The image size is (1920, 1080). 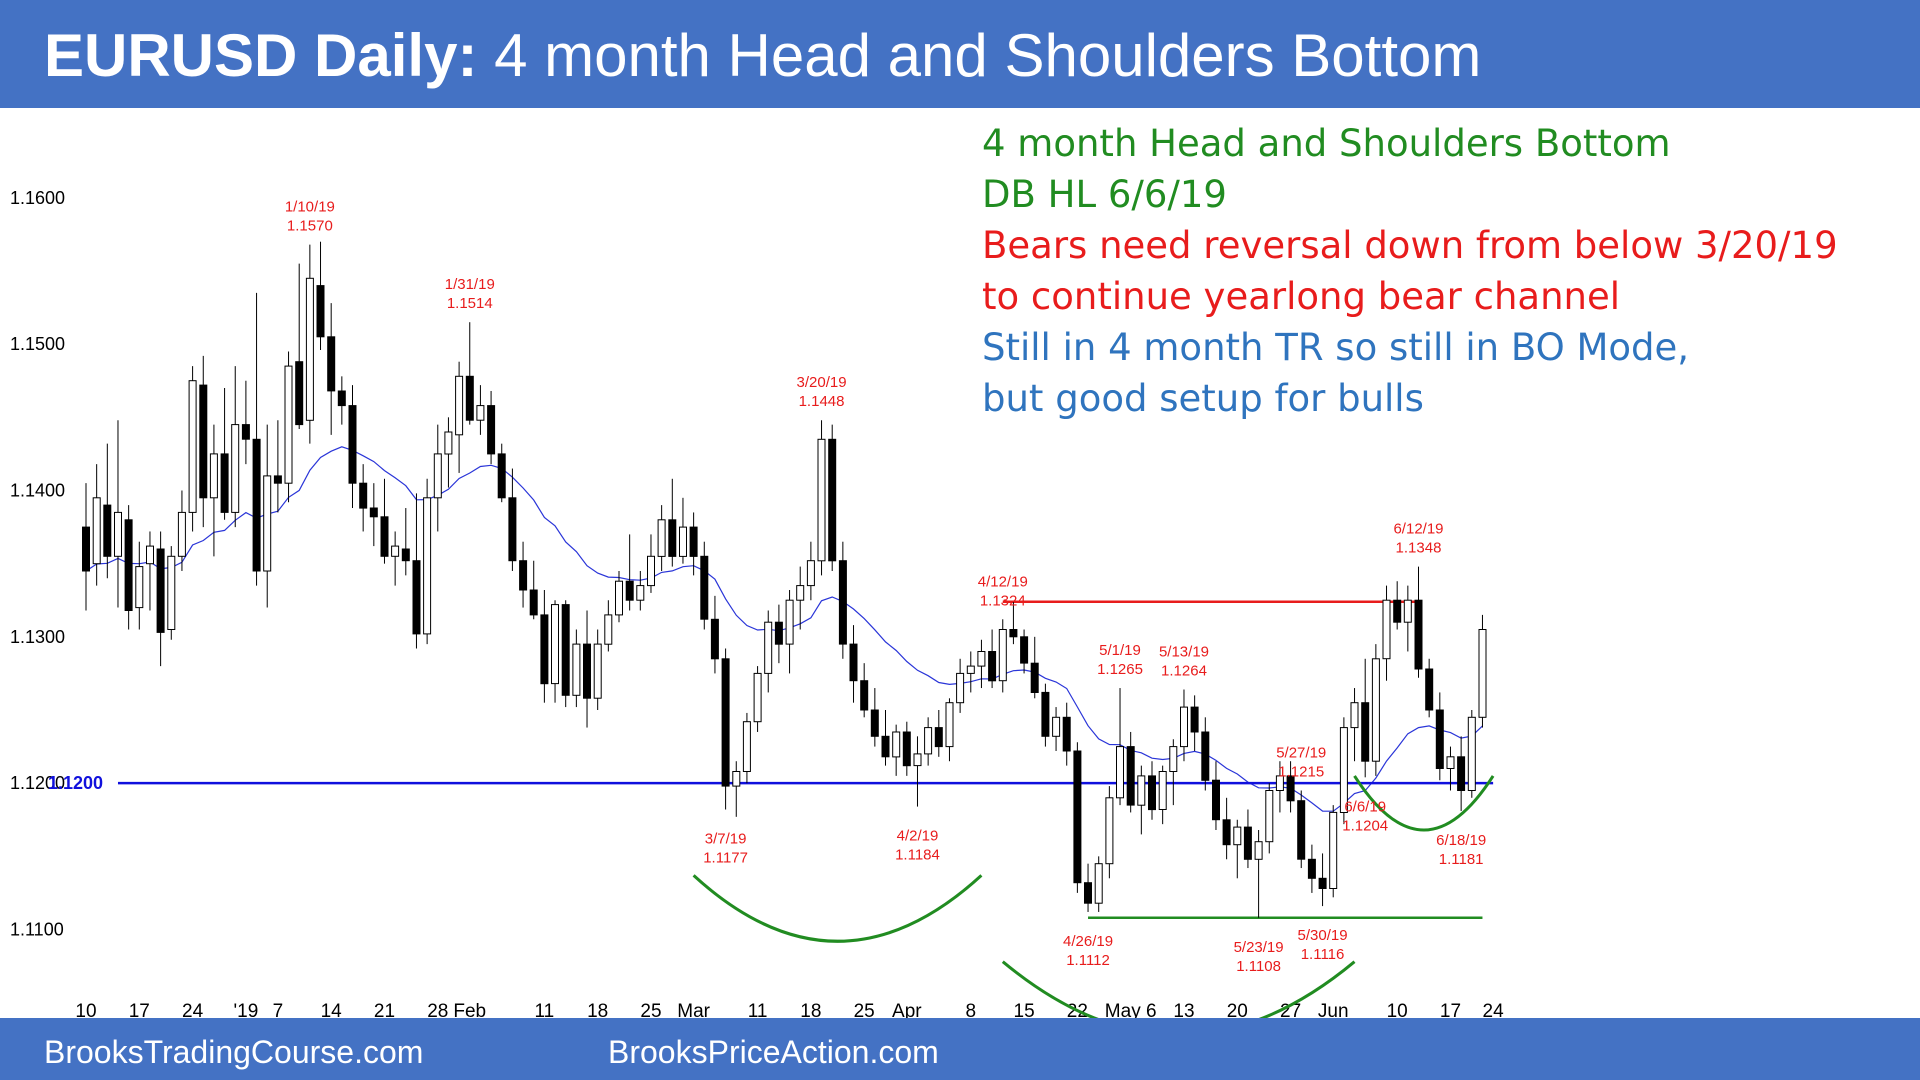 What do you see at coordinates (261, 55) in the screenshot?
I see `title-instrument: EURUSD Daily:` at bounding box center [261, 55].